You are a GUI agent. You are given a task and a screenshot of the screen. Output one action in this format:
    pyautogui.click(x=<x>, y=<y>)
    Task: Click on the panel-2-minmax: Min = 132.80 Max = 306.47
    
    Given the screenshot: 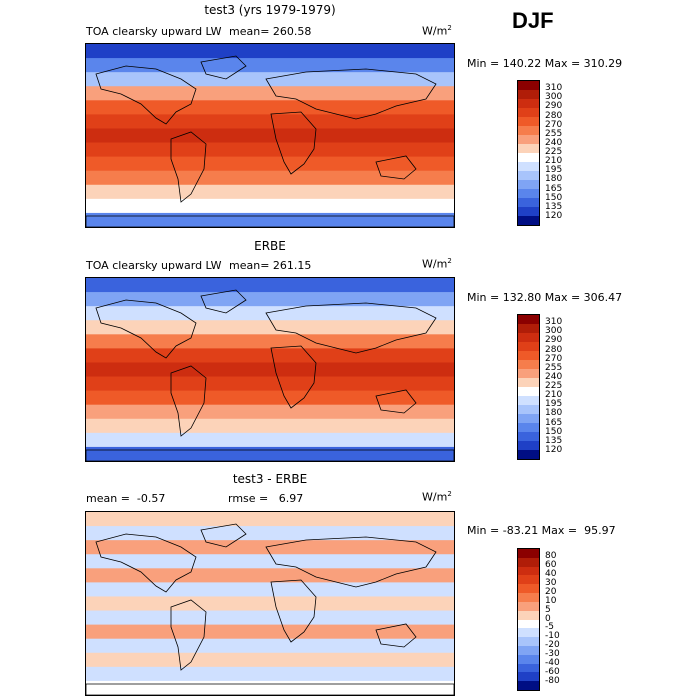 What is the action you would take?
    pyautogui.click(x=545, y=297)
    